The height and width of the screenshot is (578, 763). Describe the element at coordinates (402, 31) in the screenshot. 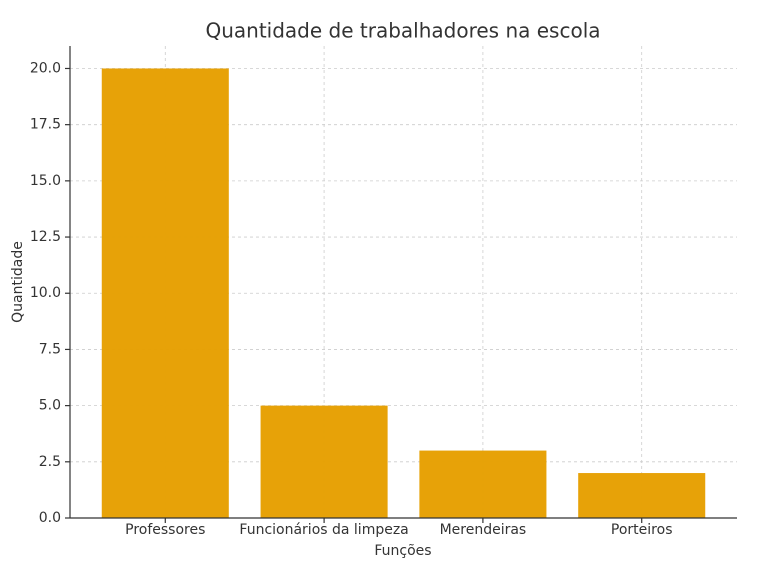

I see `chart-title: Quantidade de trabalhadores na escola` at that location.